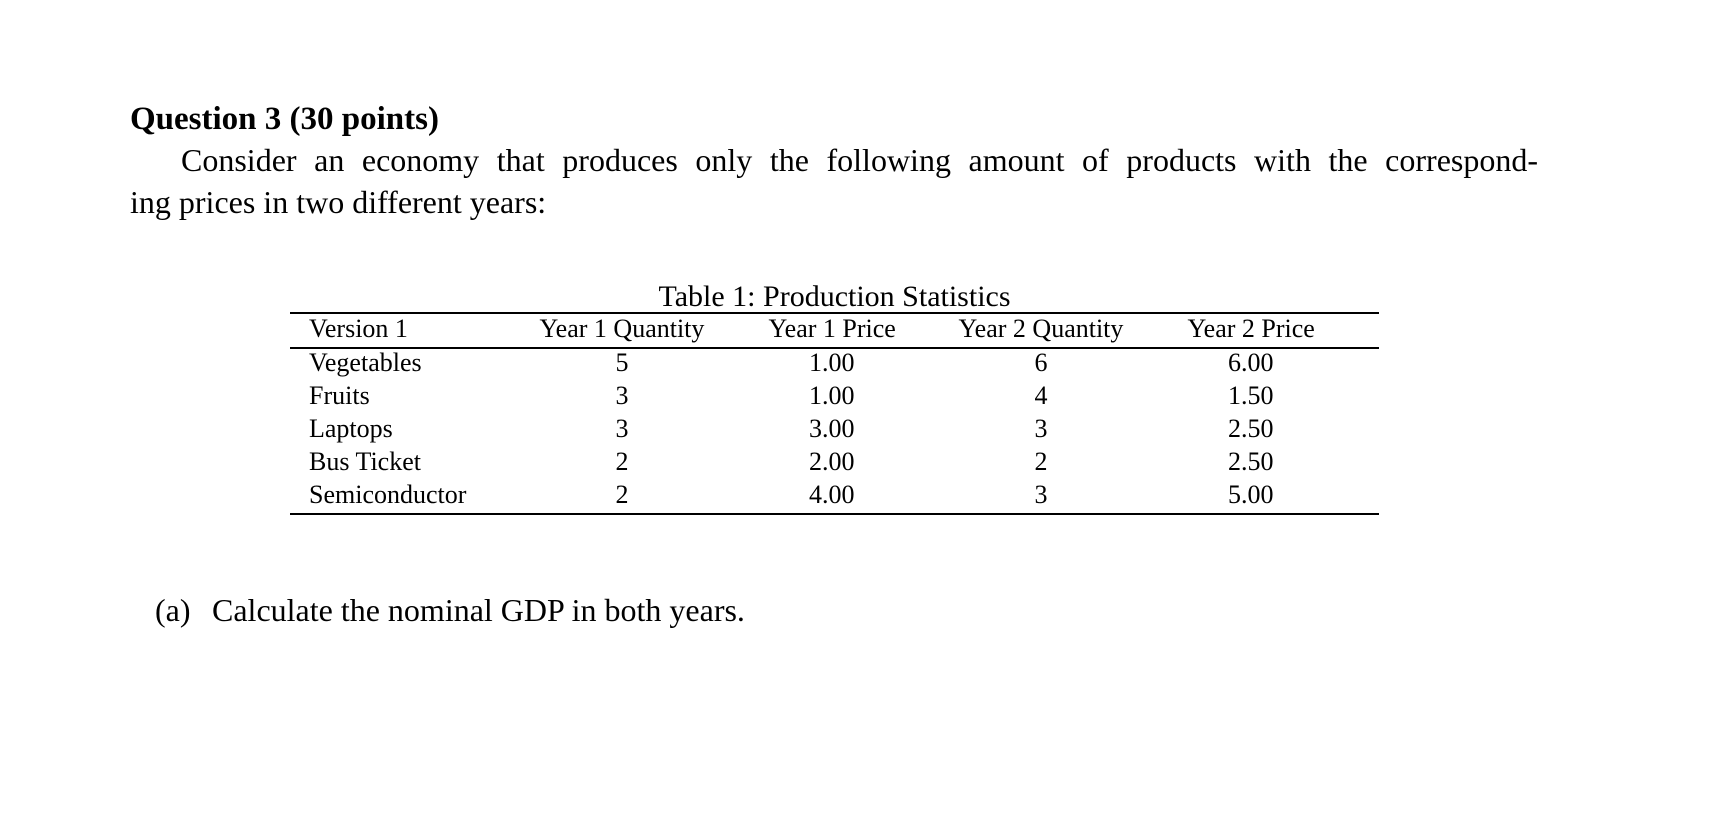 The height and width of the screenshot is (826, 1716). What do you see at coordinates (478, 610) in the screenshot?
I see `part-text: Calculate the nominal GDP in both years.` at bounding box center [478, 610].